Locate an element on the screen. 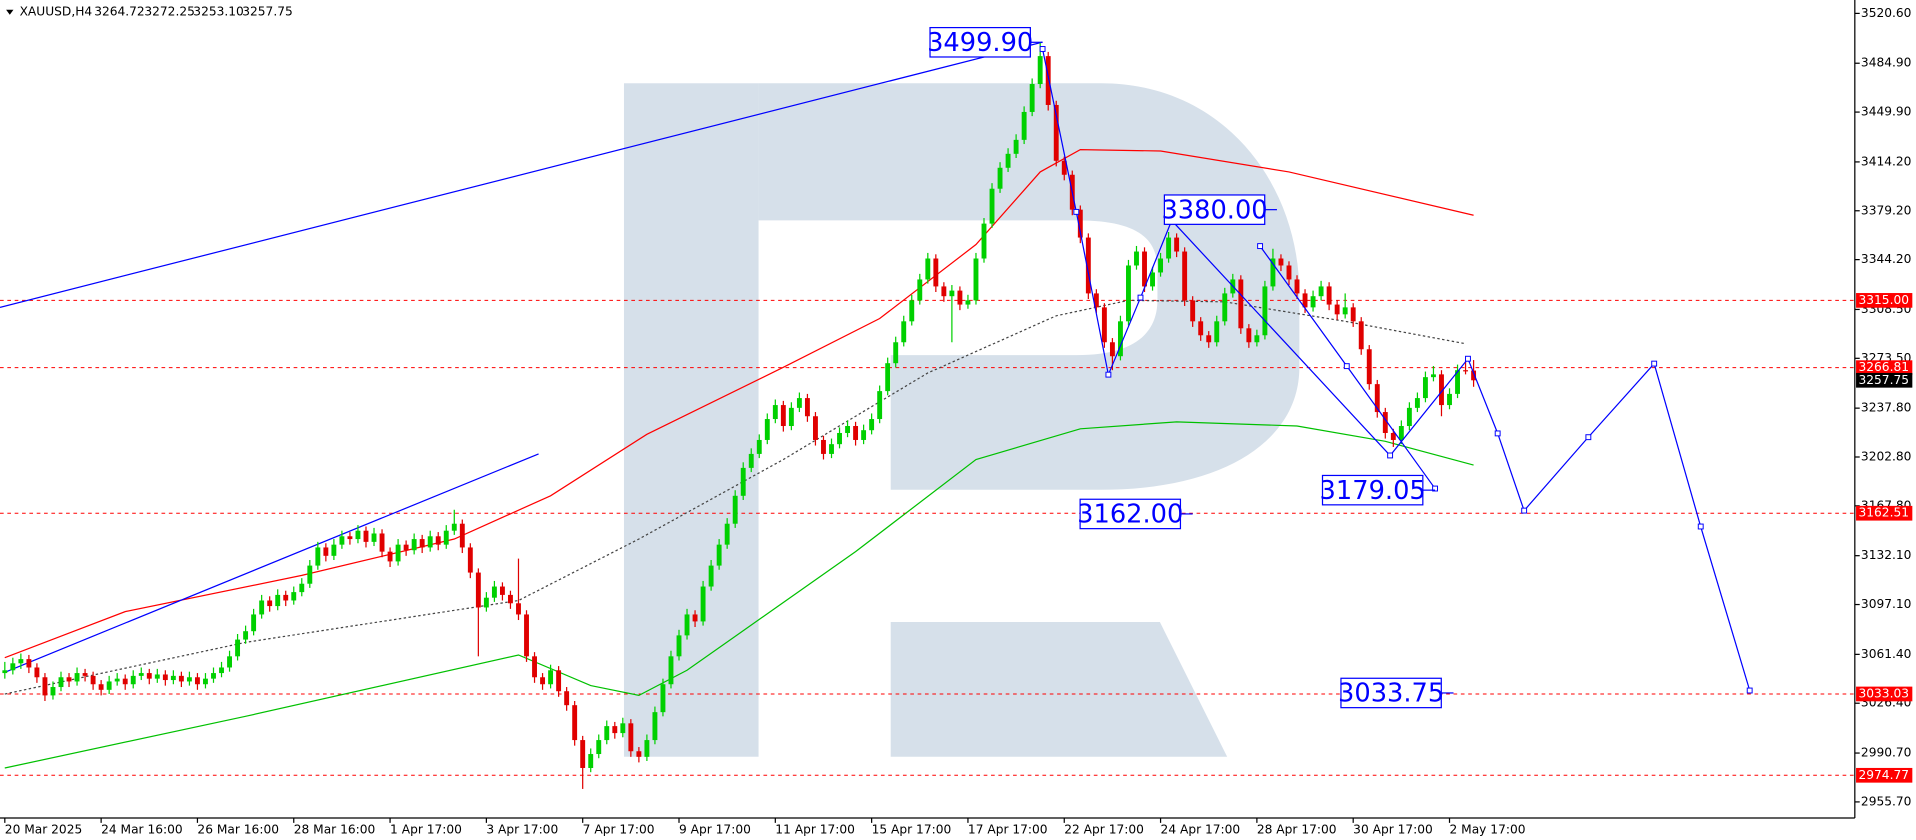 The image size is (1916, 840). level-label: 2974.77 is located at coordinates (1883, 775).